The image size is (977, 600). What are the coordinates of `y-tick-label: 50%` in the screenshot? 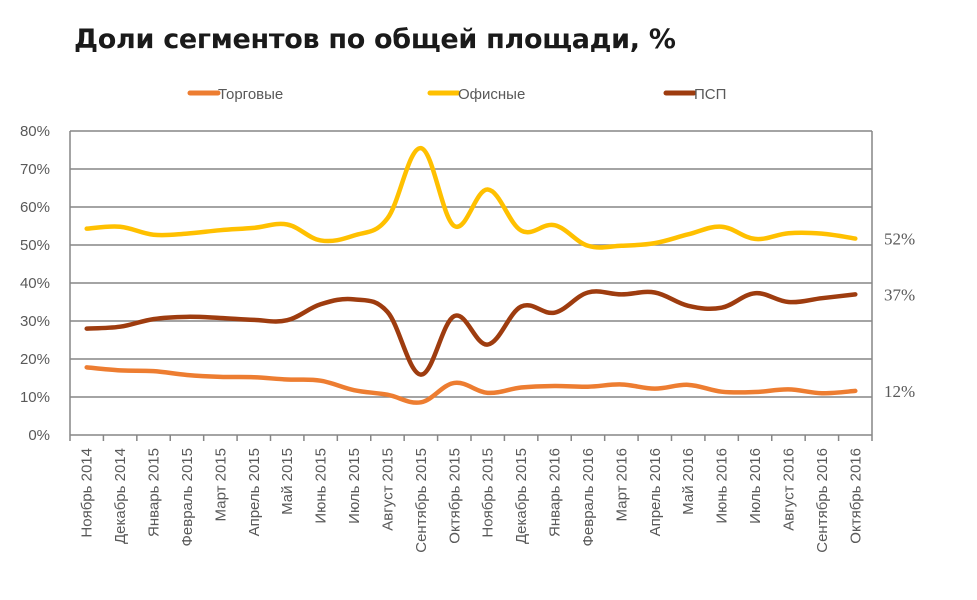 It's located at (35, 245).